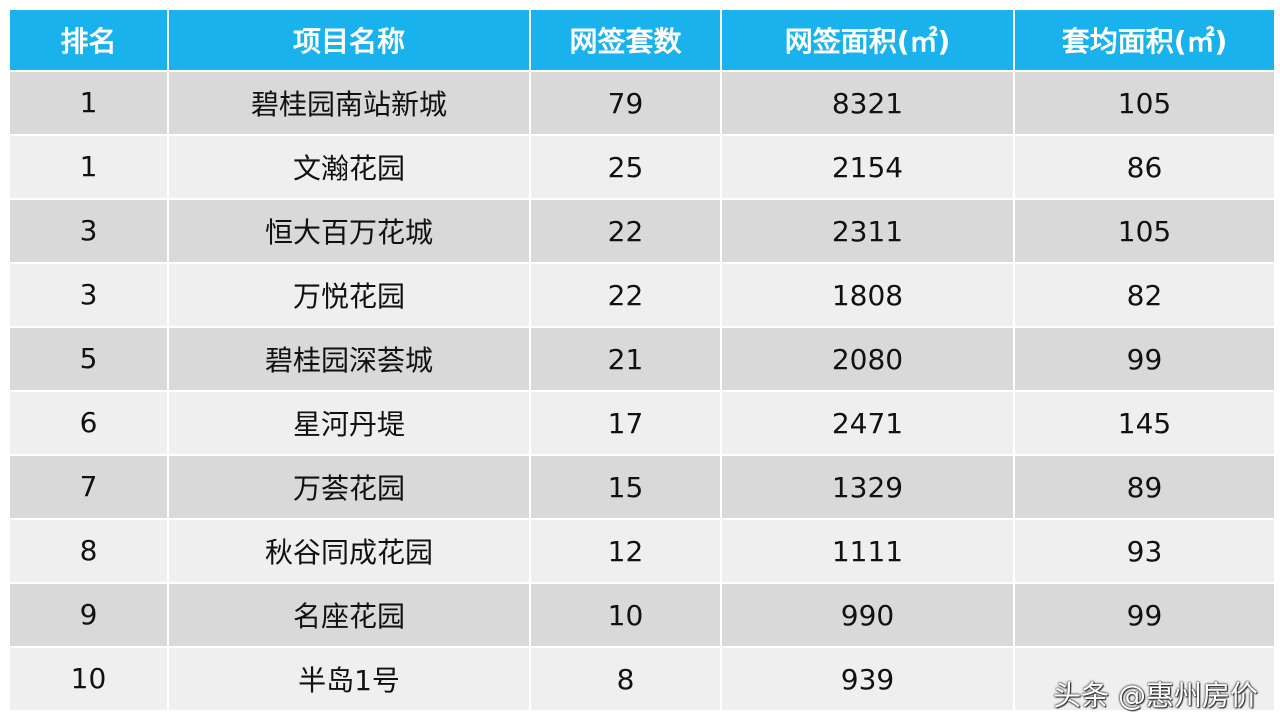  Describe the element at coordinates (625, 40) in the screenshot. I see `header-signed-units: 网签套数` at that location.